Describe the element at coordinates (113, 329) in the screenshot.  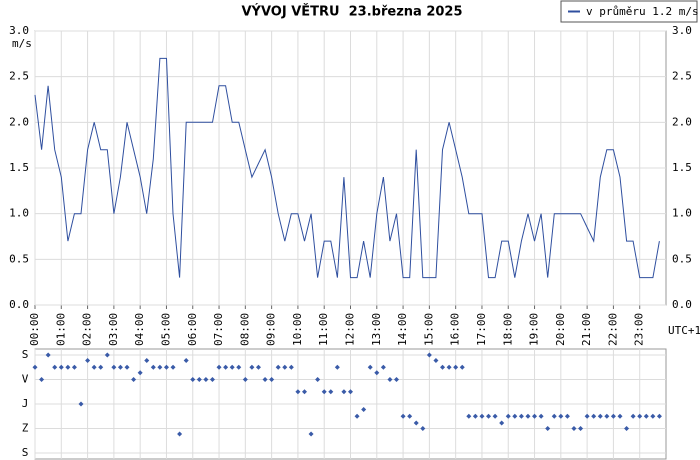
I see `x-tick-label: 03:00` at that location.